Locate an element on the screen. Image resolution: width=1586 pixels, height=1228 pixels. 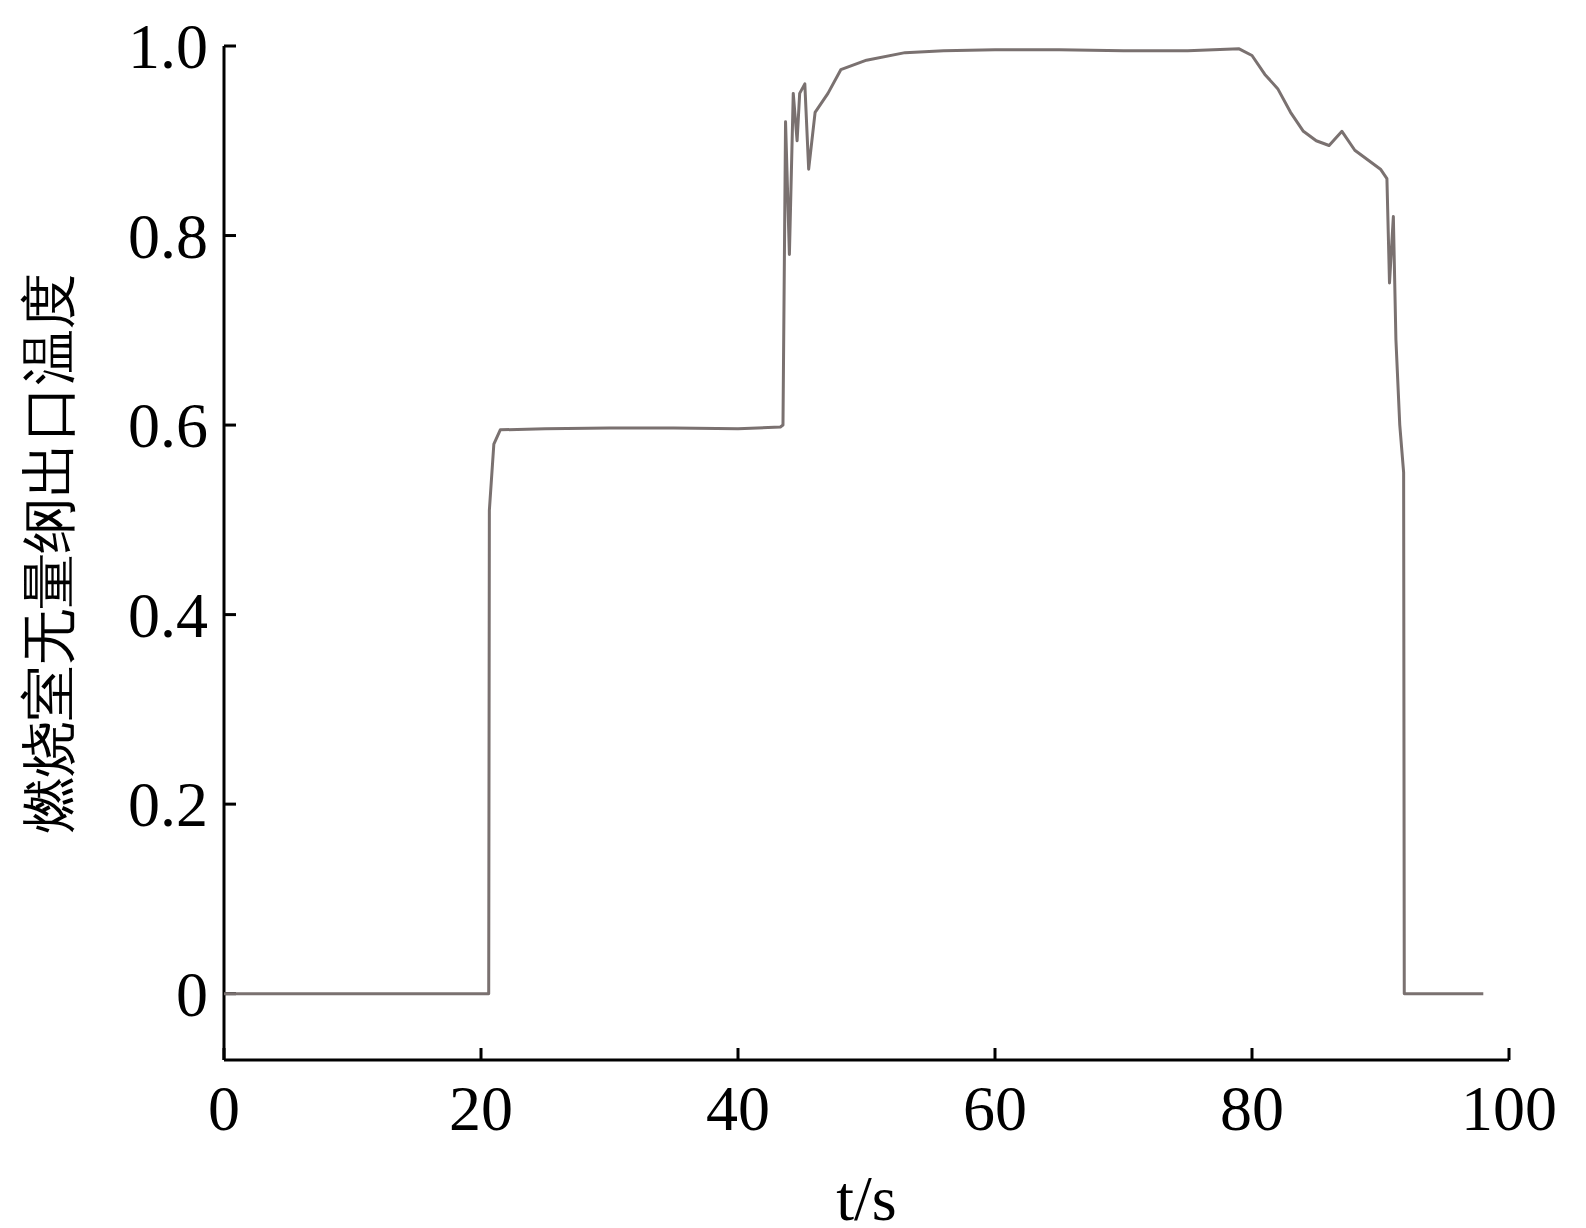
y-tick-label: 0.6 is located at coordinates (168, 426).